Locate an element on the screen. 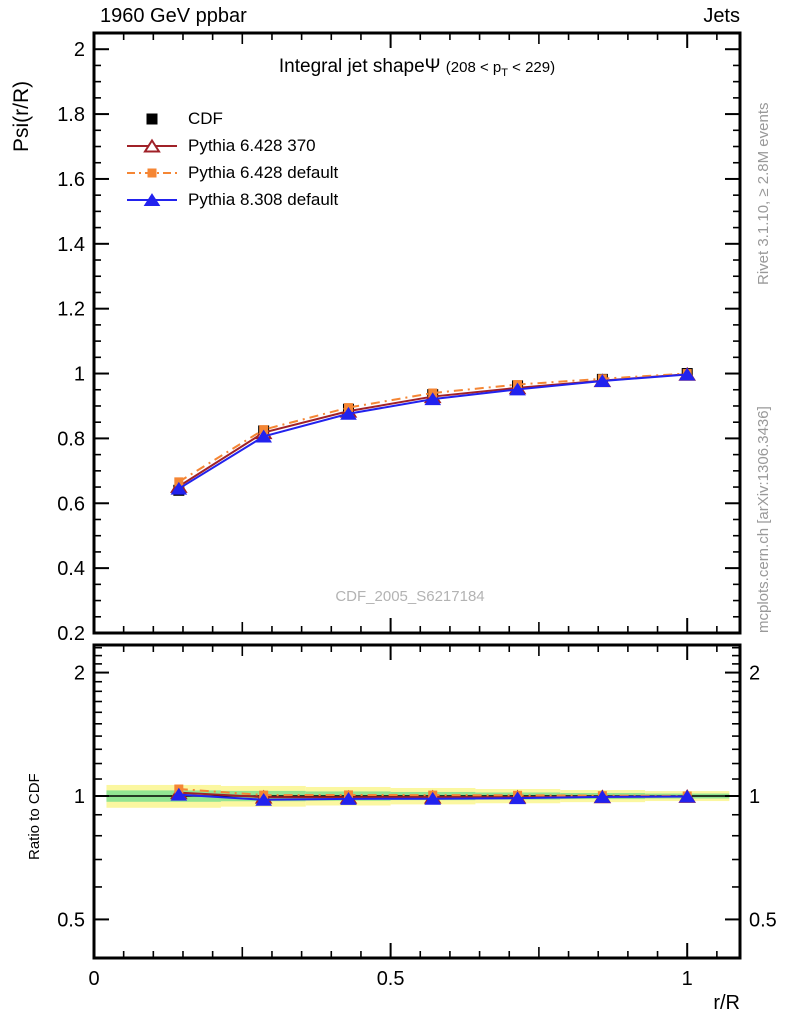 The image size is (786, 1024). svg-text: 0 is located at coordinates (93, 979).